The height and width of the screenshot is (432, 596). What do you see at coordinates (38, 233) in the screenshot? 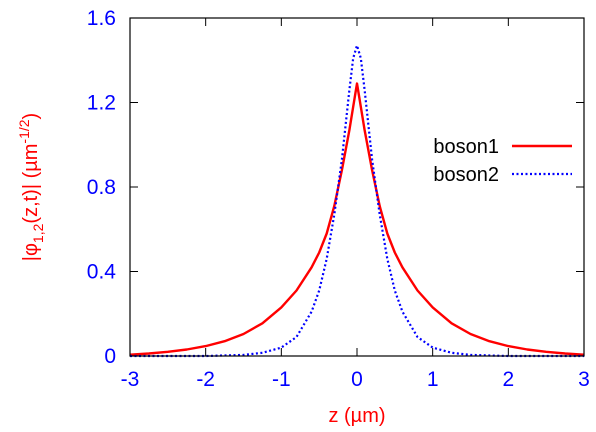
I see `y-axis-label-subscript: 1,2` at bounding box center [38, 233].